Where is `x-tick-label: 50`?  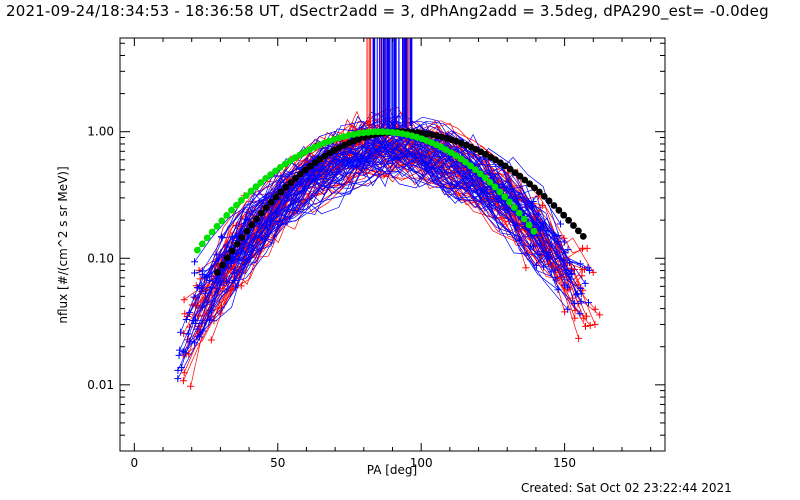 x-tick-label: 50 is located at coordinates (277, 463).